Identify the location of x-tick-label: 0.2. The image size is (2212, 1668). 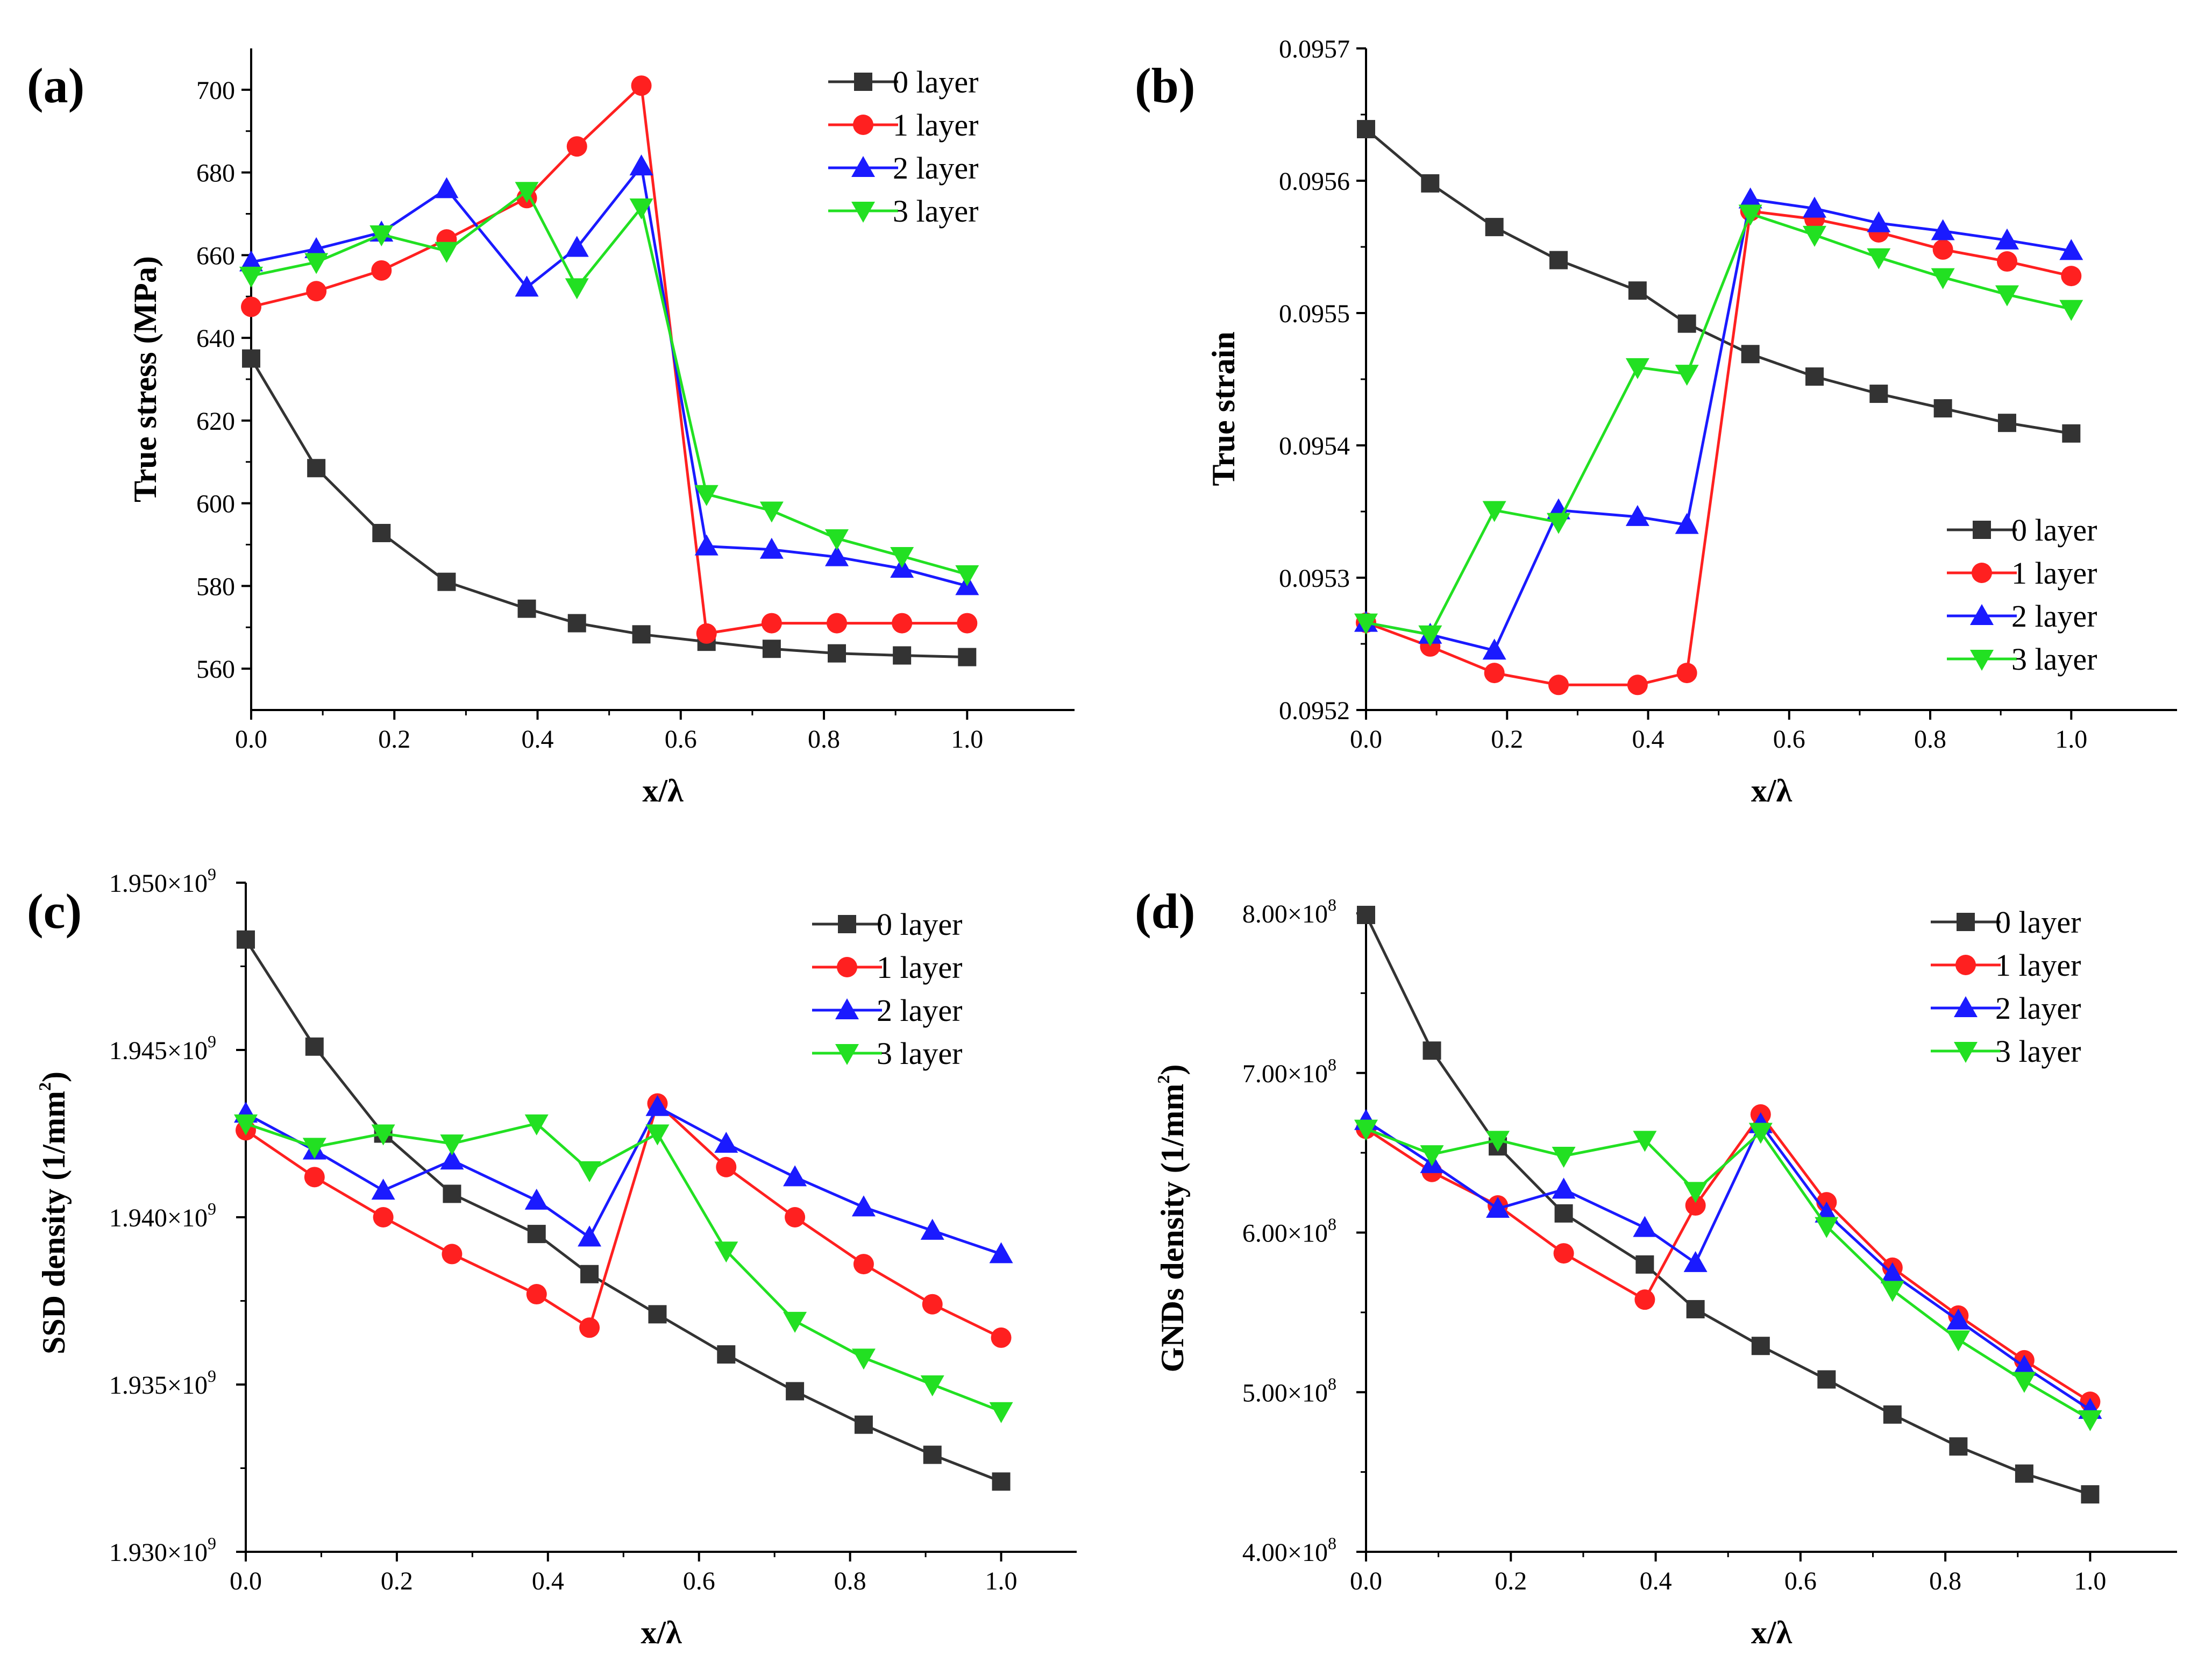
(1507, 740).